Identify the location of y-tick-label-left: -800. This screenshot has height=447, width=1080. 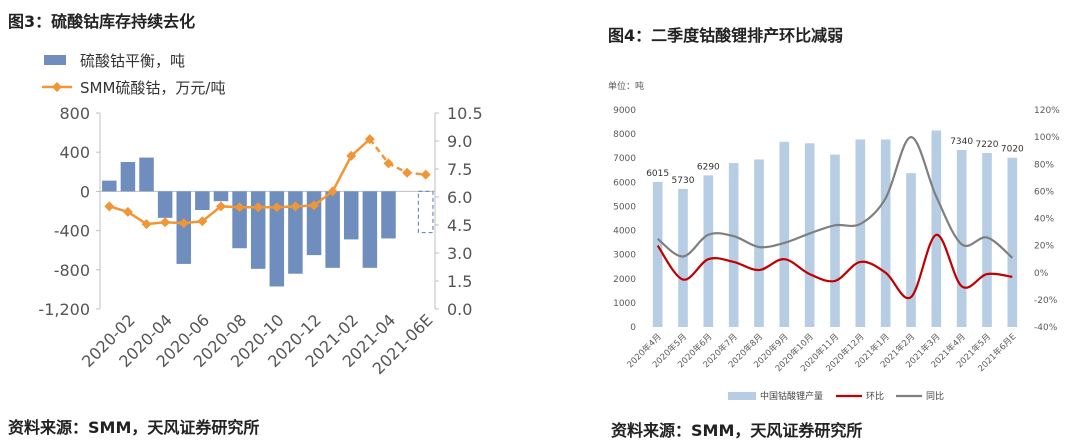
(72, 270).